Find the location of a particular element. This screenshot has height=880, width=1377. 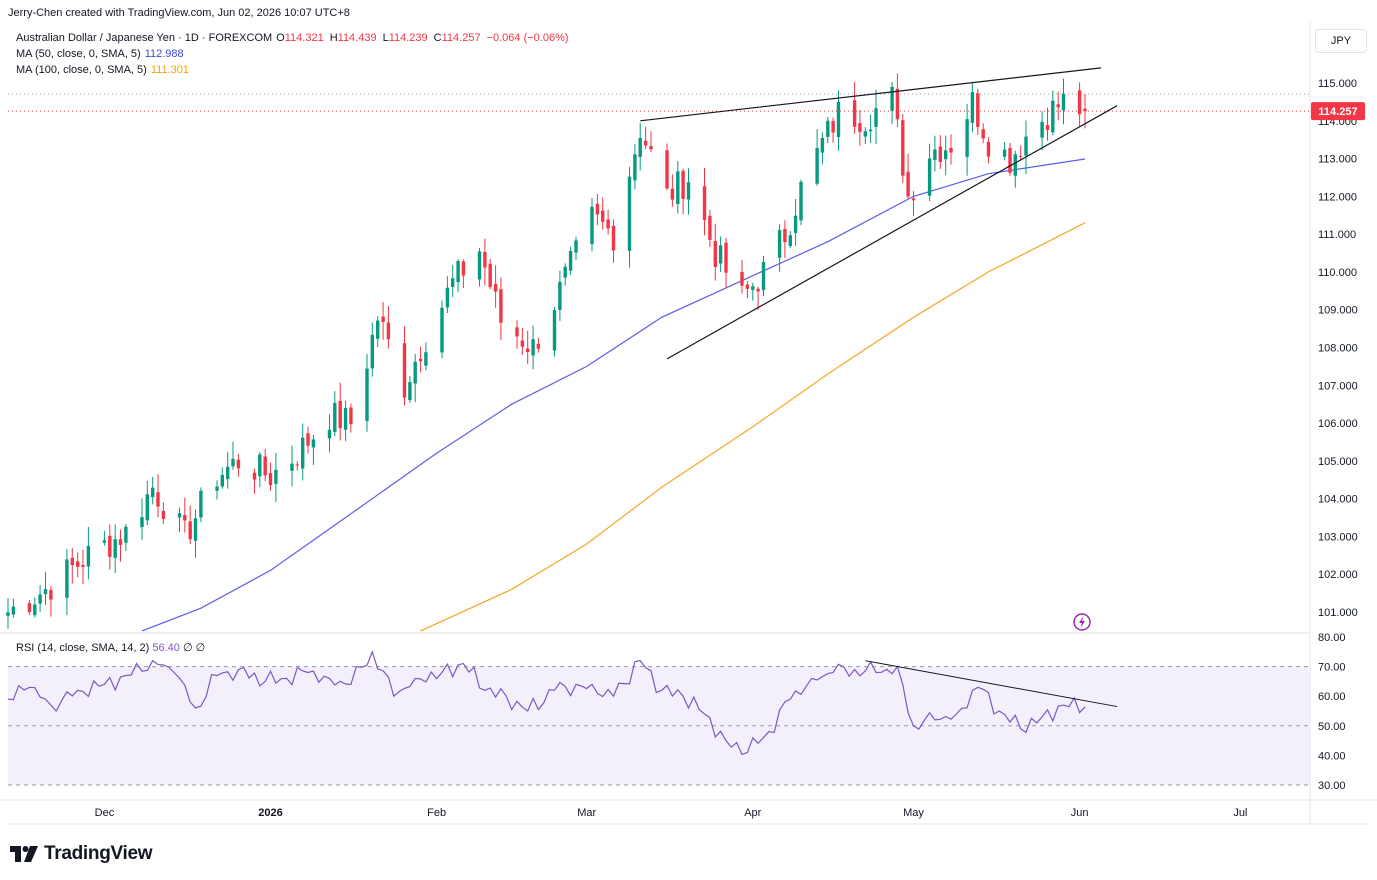

price-trendline-upper is located at coordinates (871, 94).